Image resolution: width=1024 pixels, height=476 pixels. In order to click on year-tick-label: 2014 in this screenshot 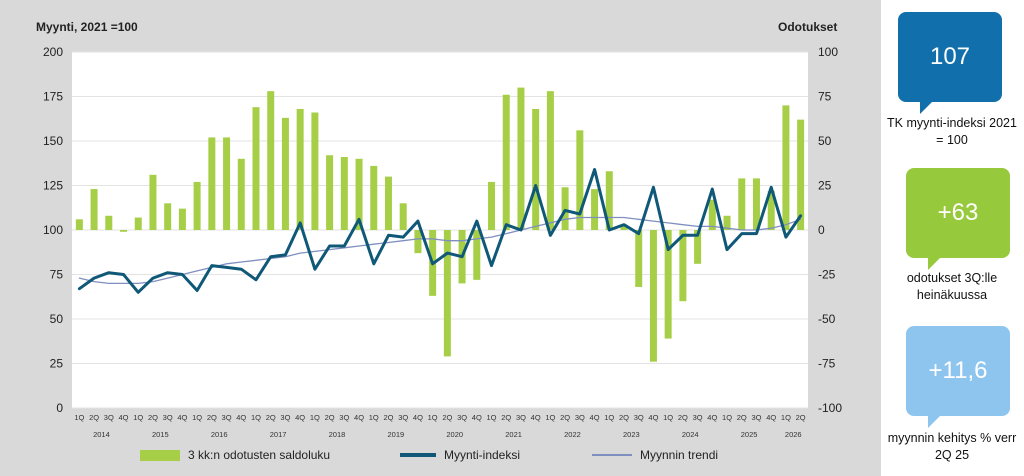, I will do `click(101, 434)`.